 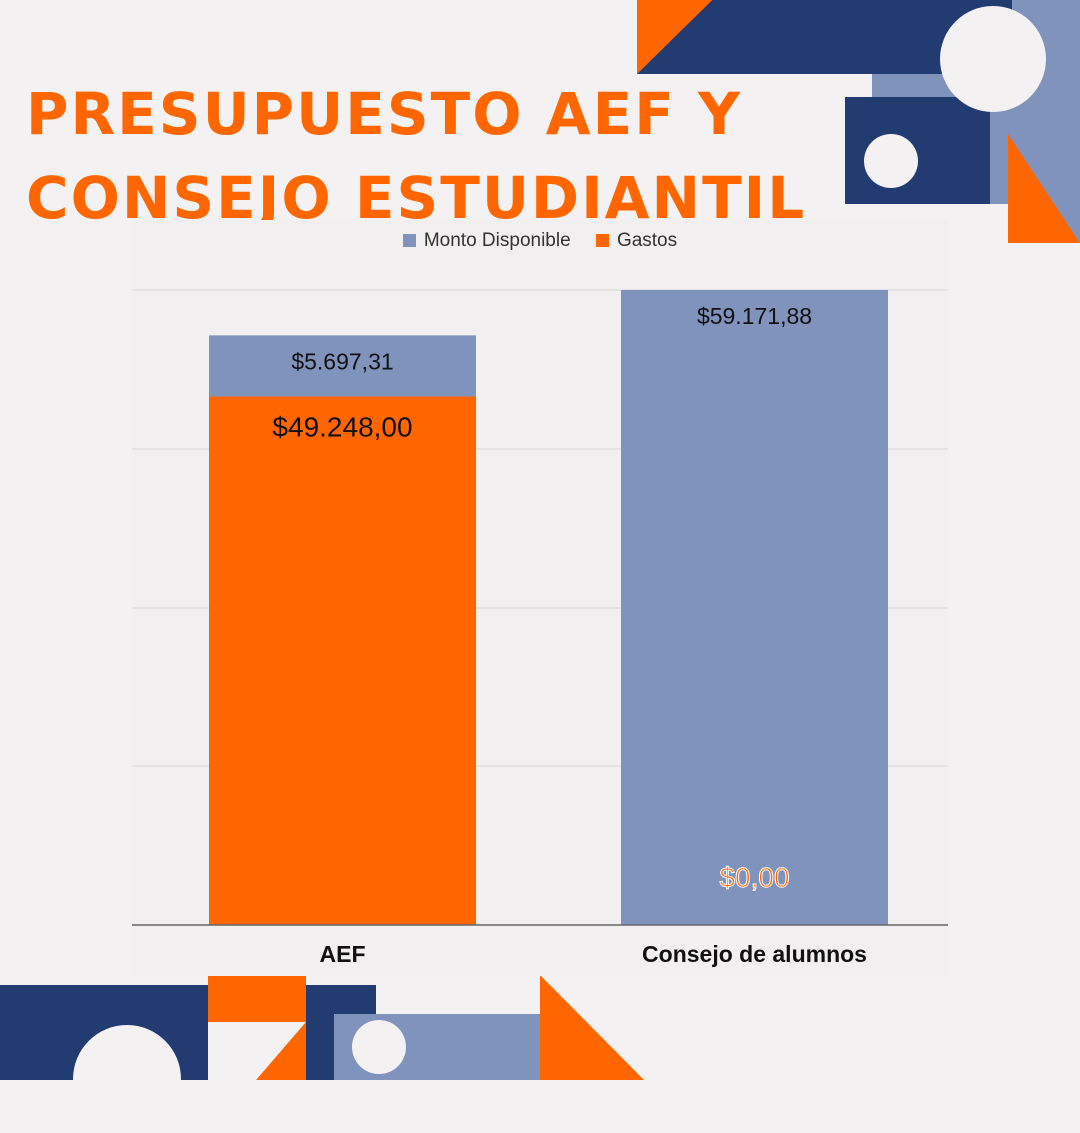 I want to click on bar-aef-monto-disponible, so click(x=342, y=366).